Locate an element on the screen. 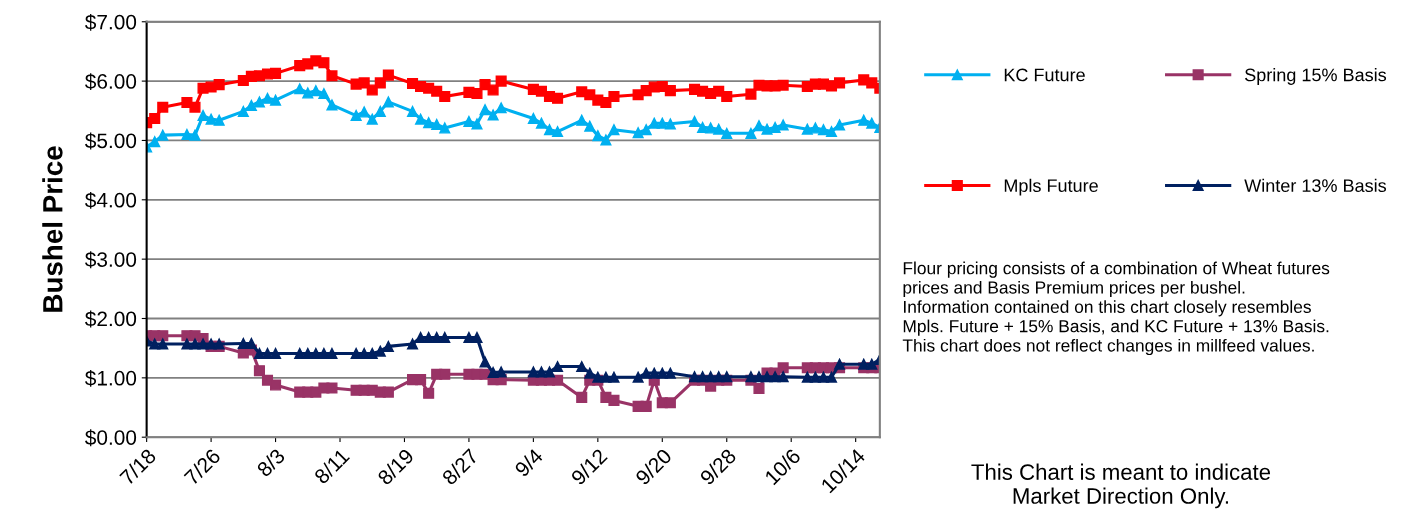  y-tick-label: $0.00 is located at coordinates (111, 438).